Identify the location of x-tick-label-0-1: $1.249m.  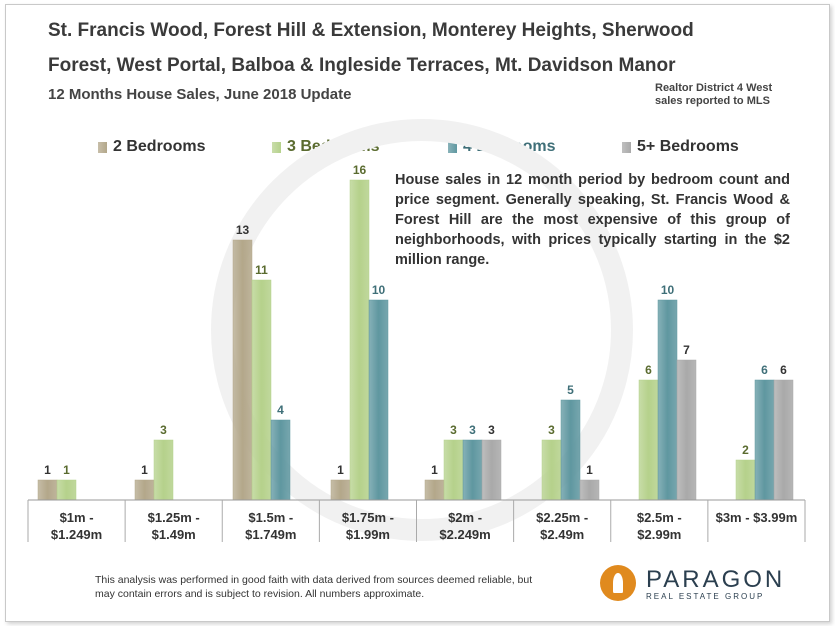
(76, 534).